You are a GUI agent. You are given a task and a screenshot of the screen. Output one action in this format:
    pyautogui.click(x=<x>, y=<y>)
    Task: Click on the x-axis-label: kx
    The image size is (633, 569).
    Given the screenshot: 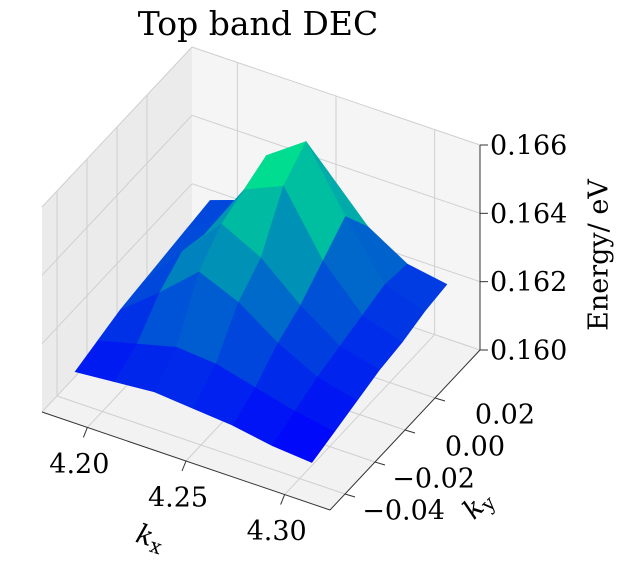 What is the action you would take?
    pyautogui.click(x=149, y=538)
    